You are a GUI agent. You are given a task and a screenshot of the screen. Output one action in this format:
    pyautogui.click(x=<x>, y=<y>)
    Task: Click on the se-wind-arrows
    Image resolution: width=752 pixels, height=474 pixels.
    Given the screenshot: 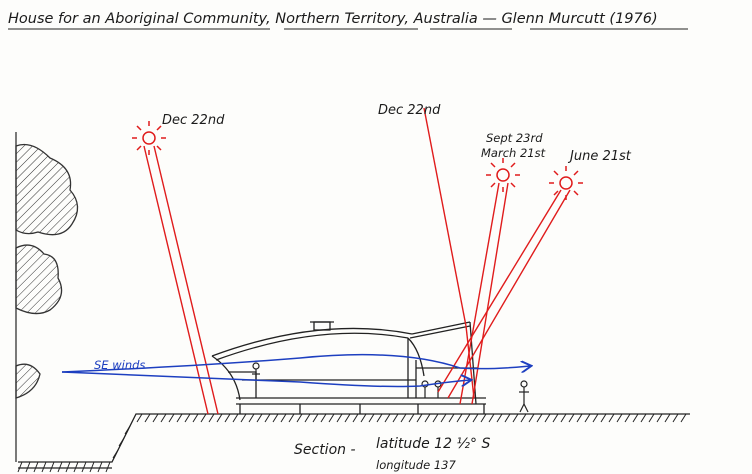 What is the action you would take?
    pyautogui.click(x=295, y=370)
    